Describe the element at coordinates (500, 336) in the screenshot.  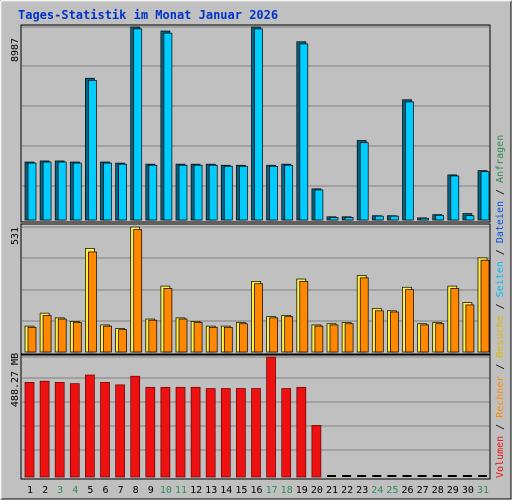
I see `legend-besuche: Besuche` at that location.